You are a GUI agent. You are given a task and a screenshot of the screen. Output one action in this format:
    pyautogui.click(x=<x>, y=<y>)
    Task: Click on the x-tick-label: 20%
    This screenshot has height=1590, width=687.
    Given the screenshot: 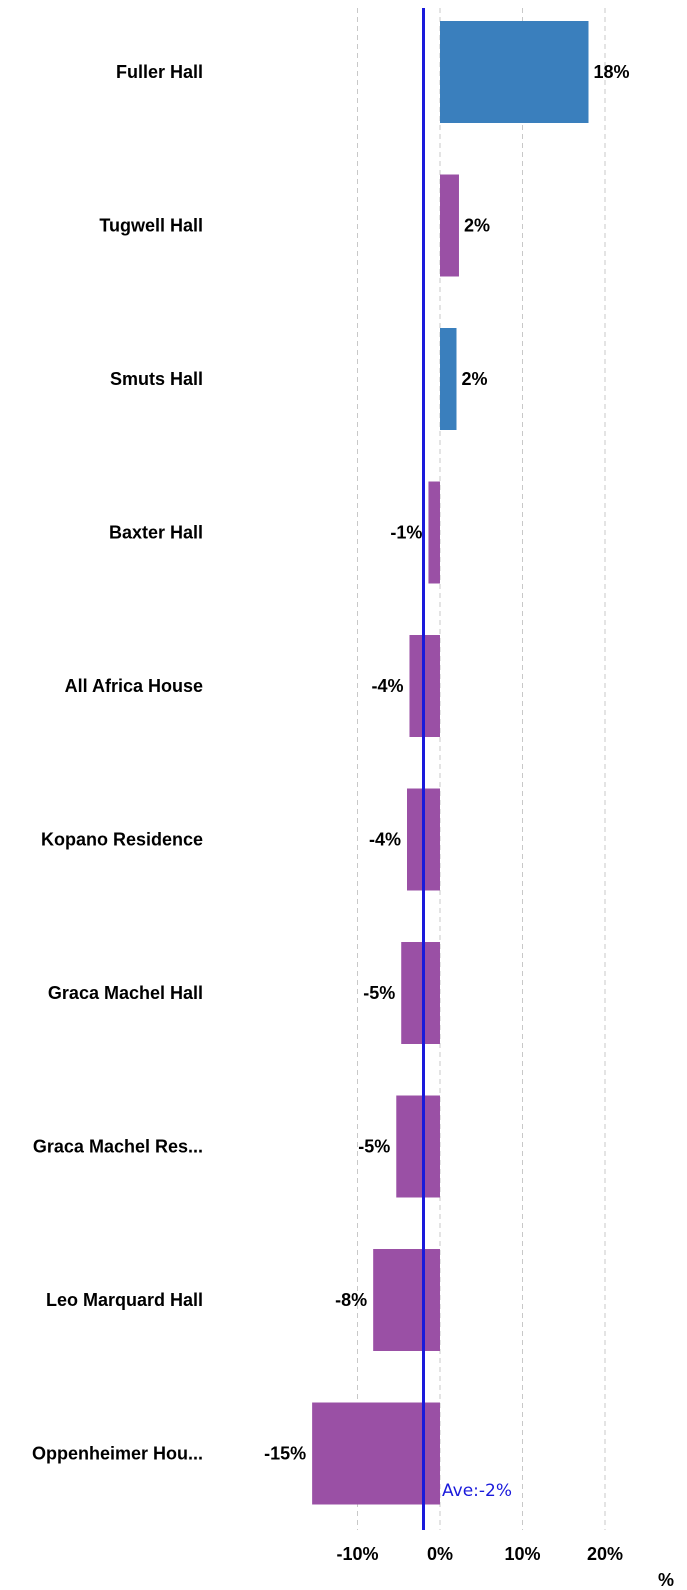 What is the action you would take?
    pyautogui.click(x=605, y=1554)
    